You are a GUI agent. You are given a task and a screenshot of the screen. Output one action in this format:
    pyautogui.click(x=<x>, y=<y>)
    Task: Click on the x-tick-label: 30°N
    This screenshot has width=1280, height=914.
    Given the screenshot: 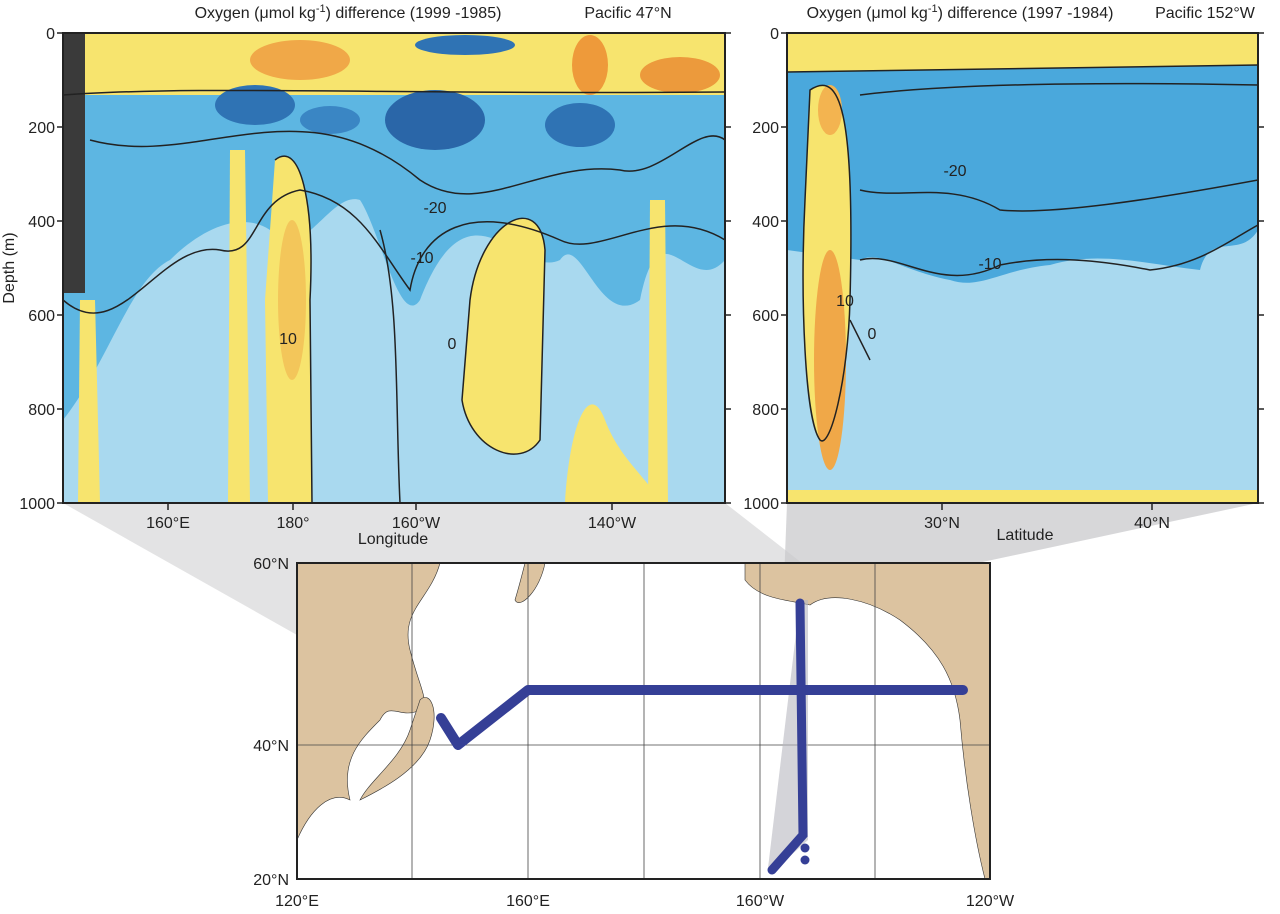 What is the action you would take?
    pyautogui.click(x=942, y=523)
    